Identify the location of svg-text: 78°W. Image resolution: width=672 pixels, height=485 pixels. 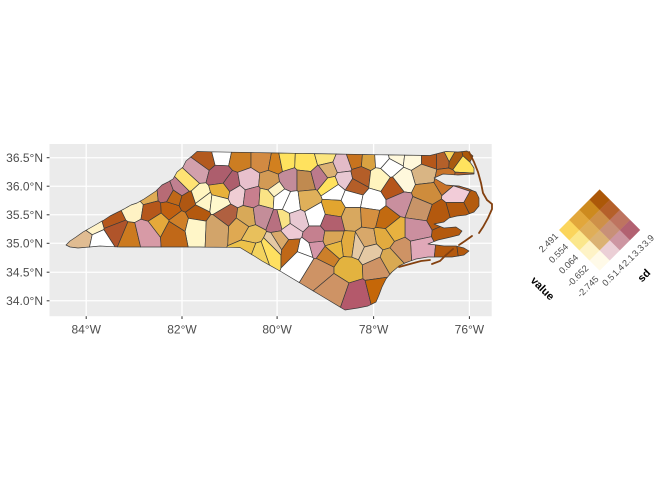
(374, 330).